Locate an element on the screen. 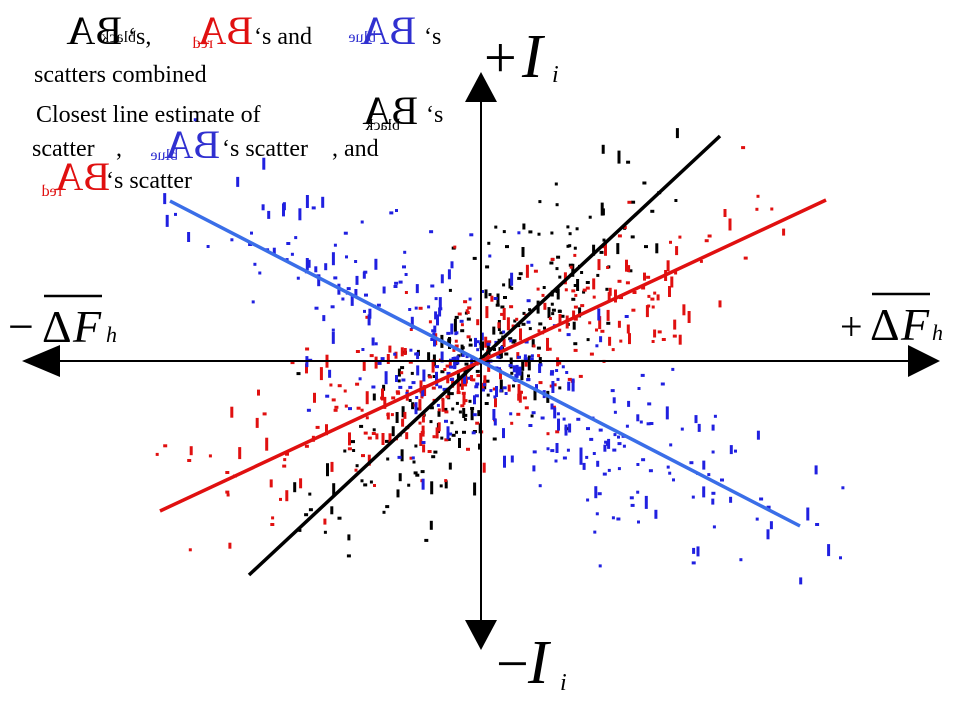 This screenshot has height=720, width=960. pos-f-label: + Δ F h is located at coordinates (891, 321).